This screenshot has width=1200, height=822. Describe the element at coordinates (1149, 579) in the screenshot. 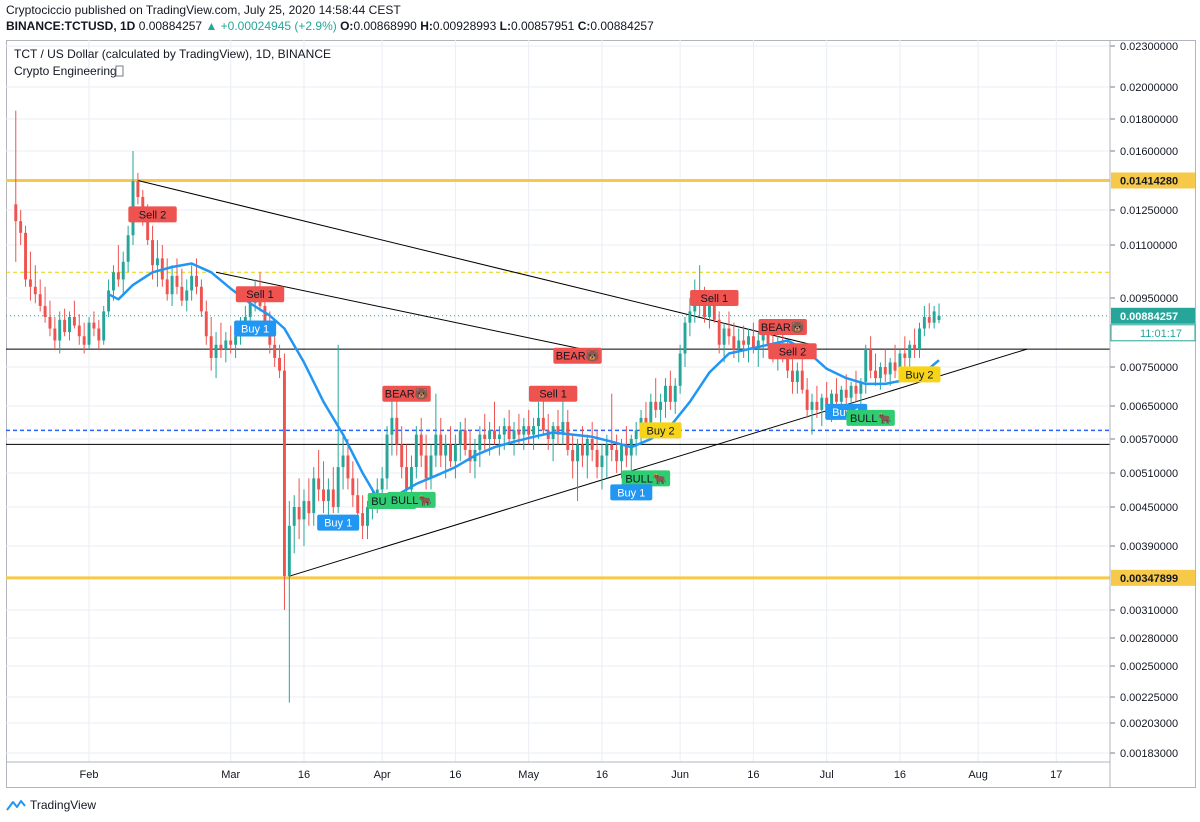

I see `price-tag-label: 0.00347899` at that location.